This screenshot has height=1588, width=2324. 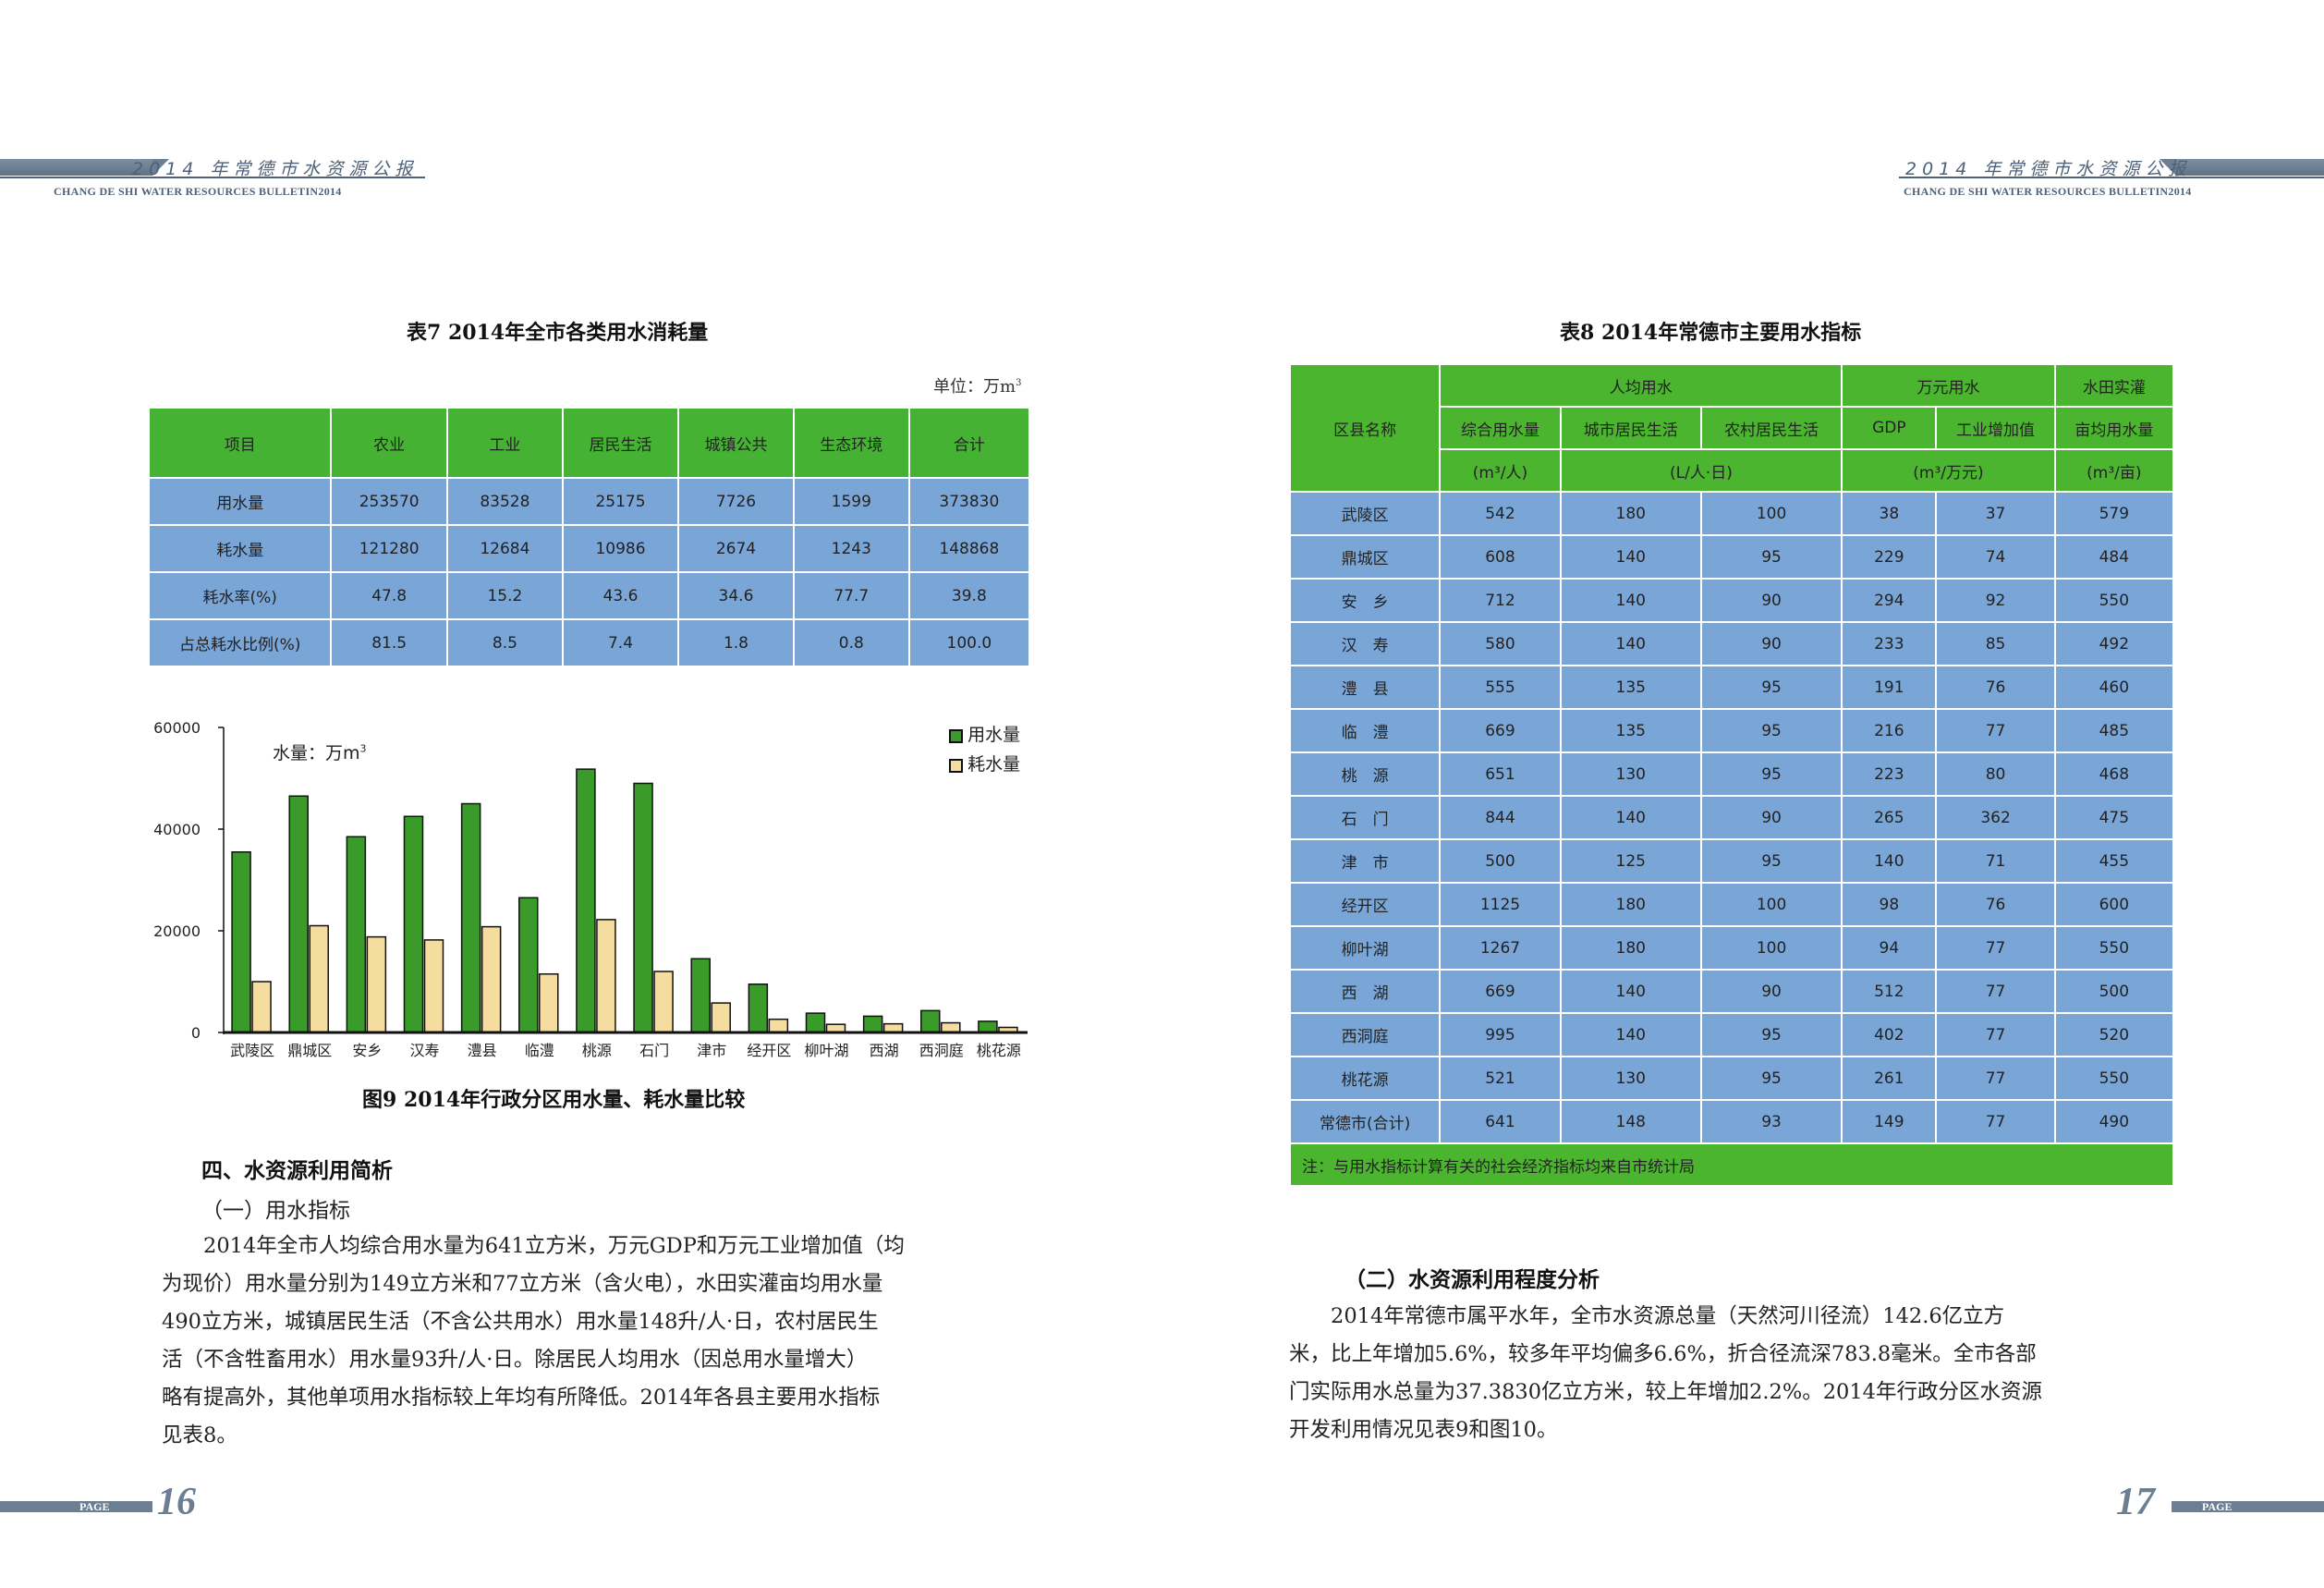 I want to click on chart-caption: 图9 2014年行政分区用水量、耗水量比较, so click(x=554, y=1100).